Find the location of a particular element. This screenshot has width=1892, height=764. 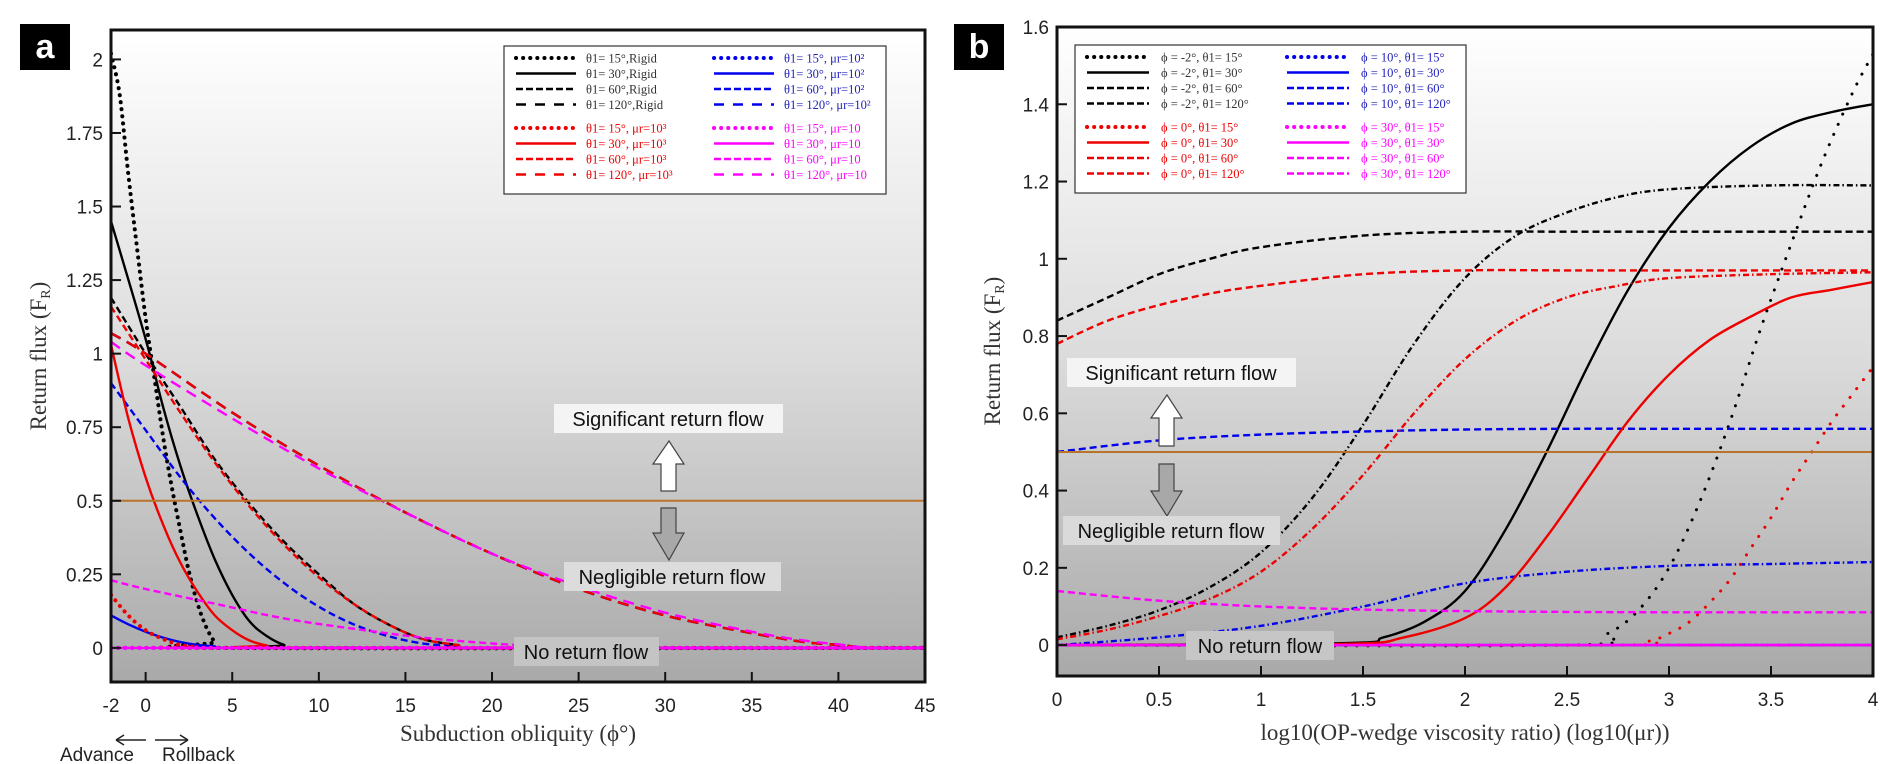

annotation-bg-negligible-b is located at coordinates (1171, 530).